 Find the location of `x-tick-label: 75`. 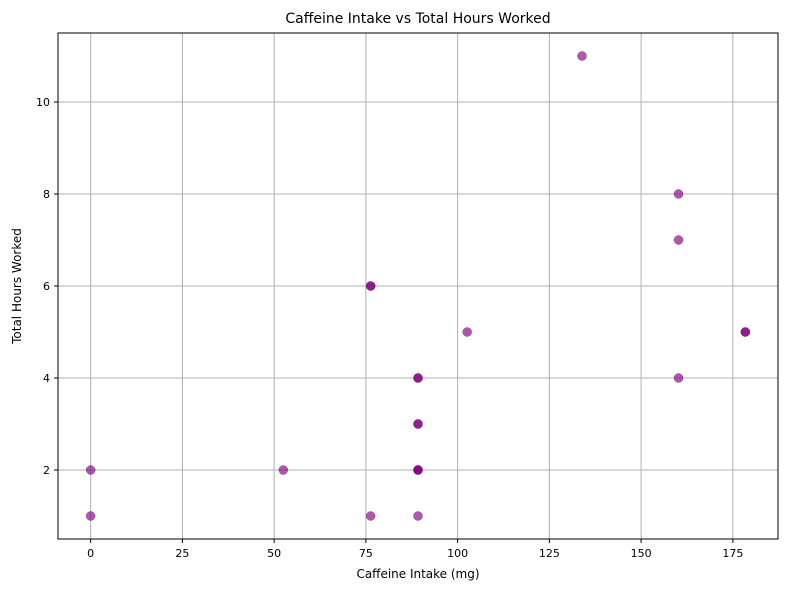

x-tick-label: 75 is located at coordinates (366, 553).